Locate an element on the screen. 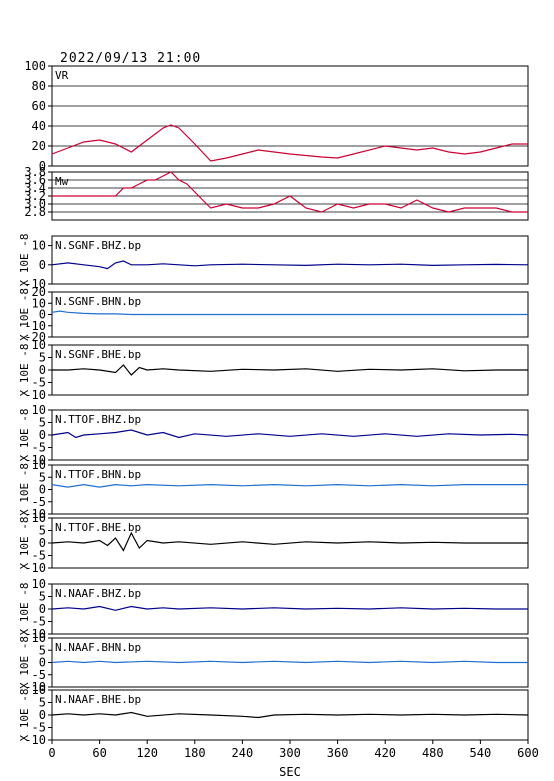 The width and height of the screenshot is (554, 781). y-tick-label: 40 is located at coordinates (39, 126).